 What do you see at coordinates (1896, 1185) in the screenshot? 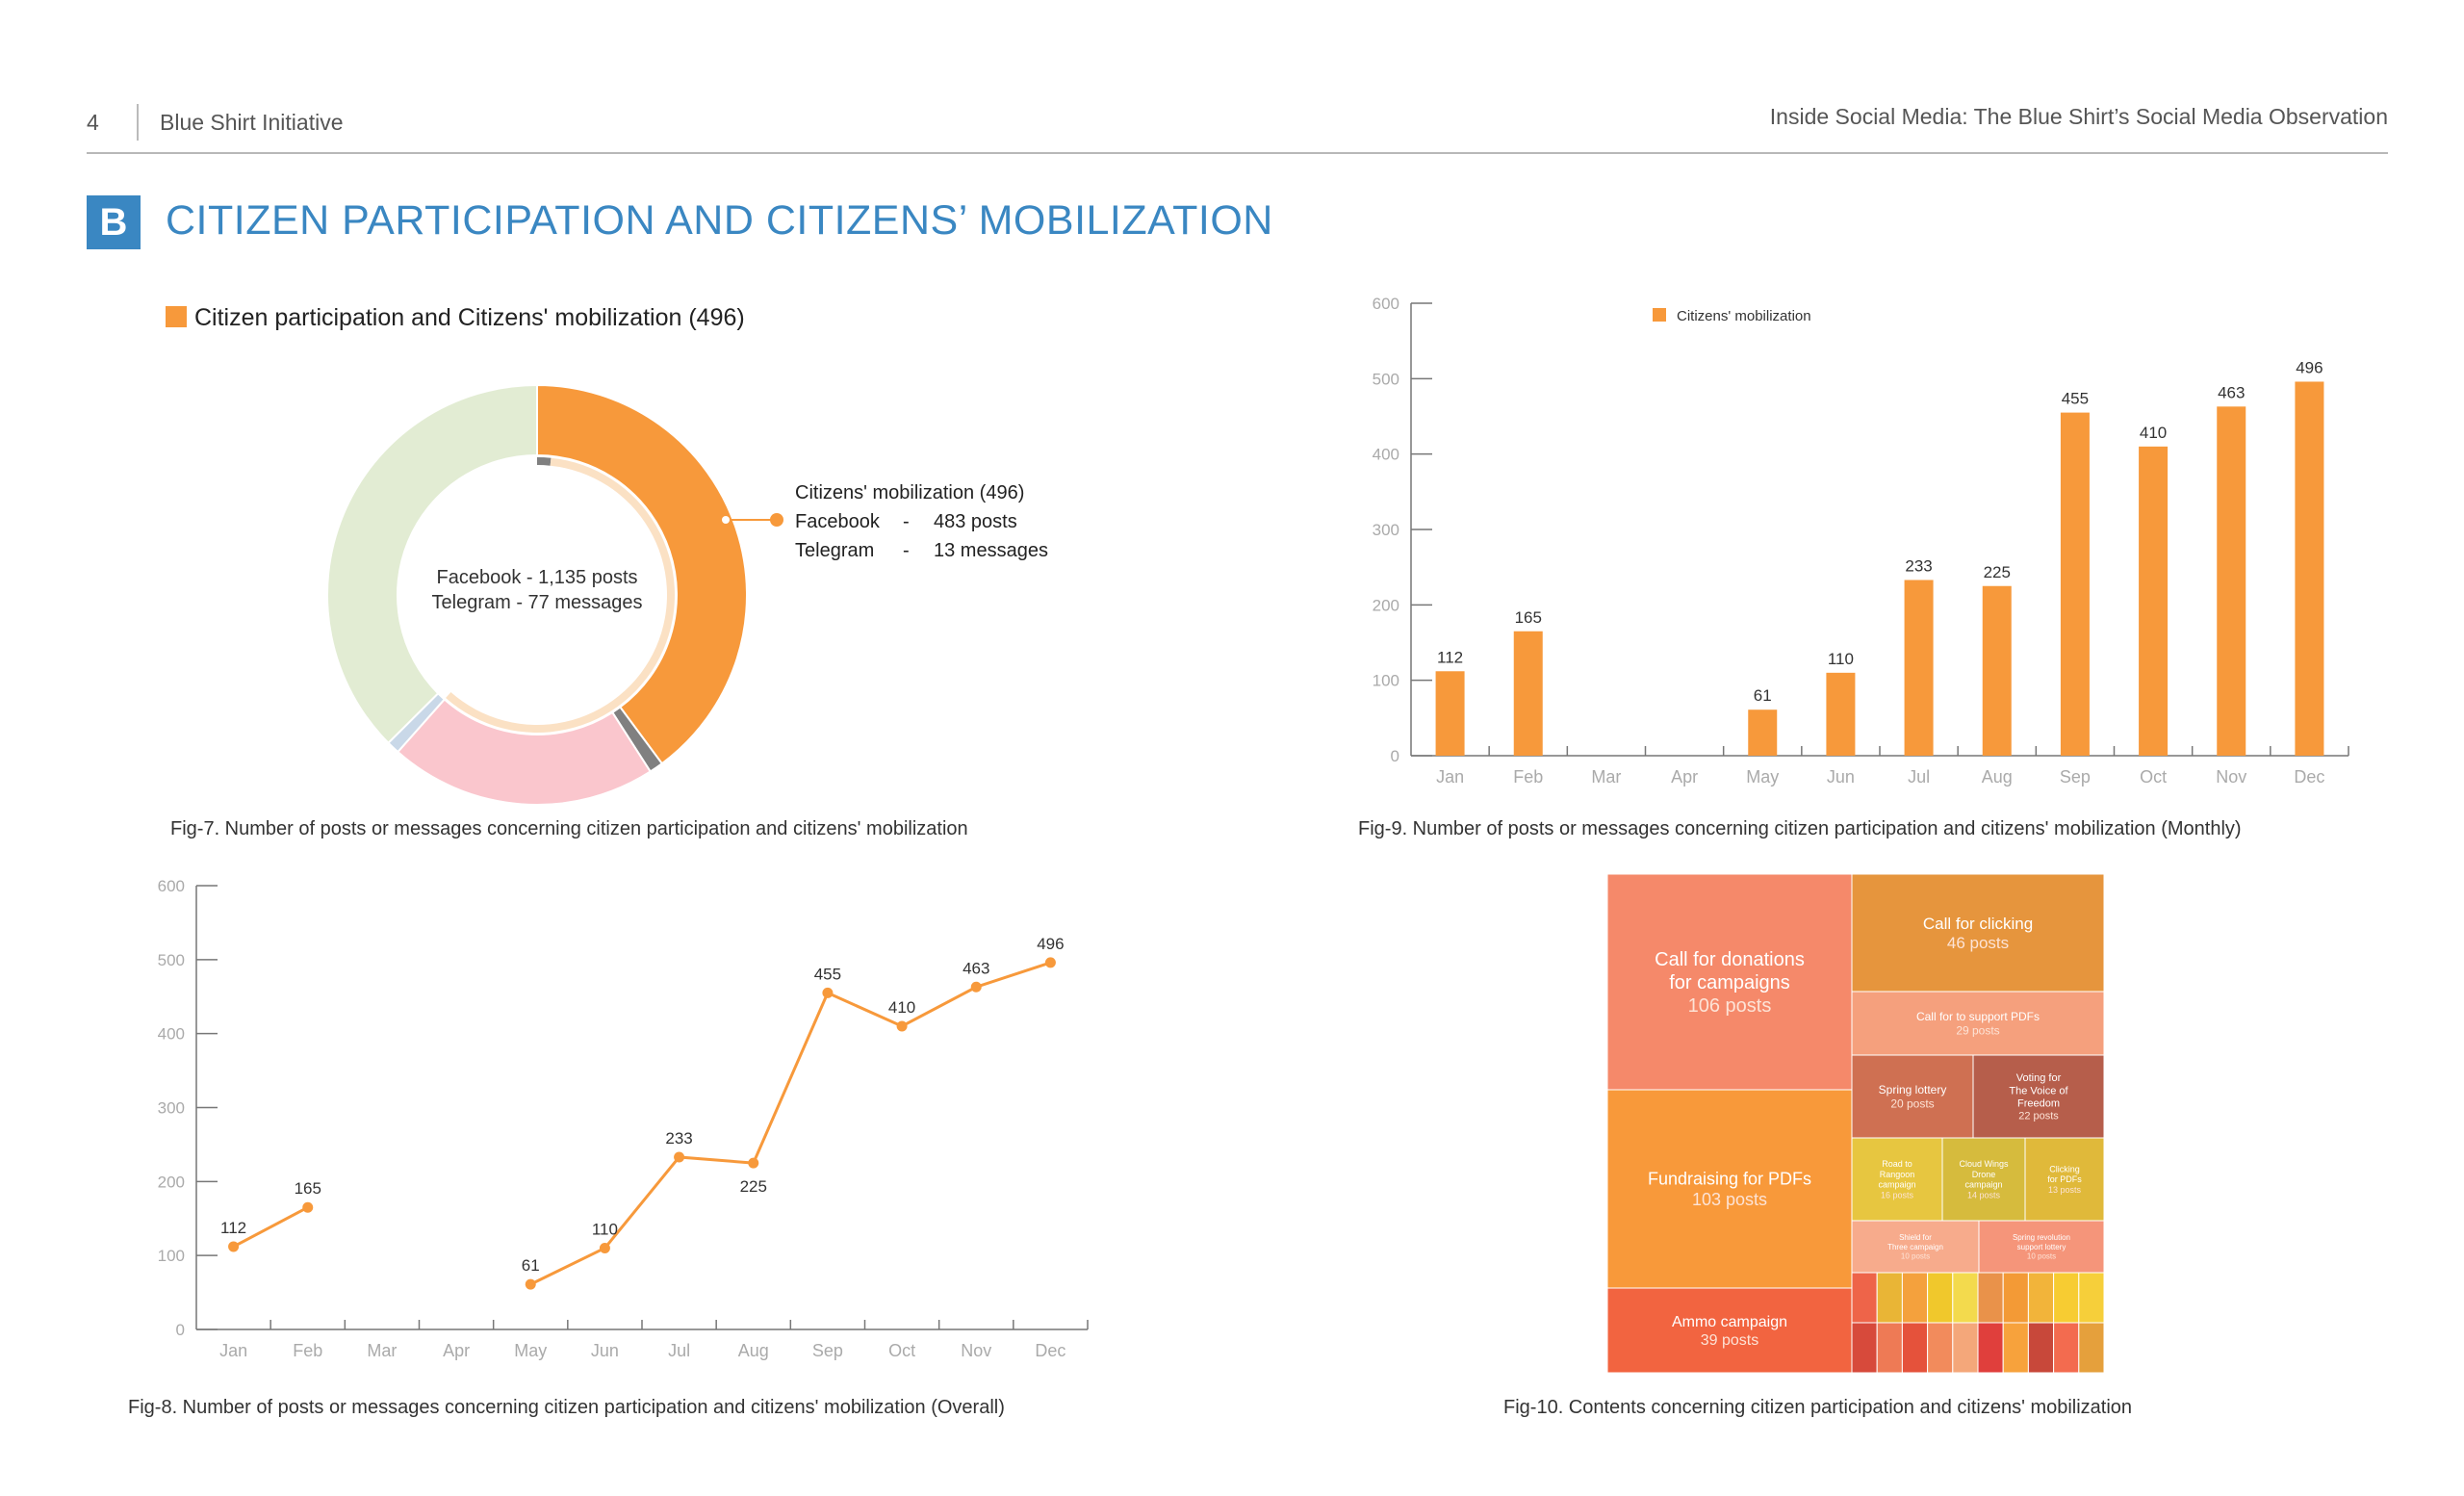
I see `fig10-tile-title-7-2: campaign` at bounding box center [1896, 1185].